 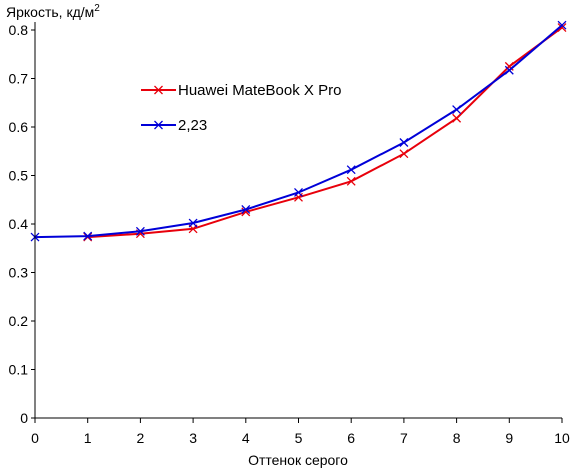 I want to click on legend-item-2: 2,23, so click(x=174, y=125).